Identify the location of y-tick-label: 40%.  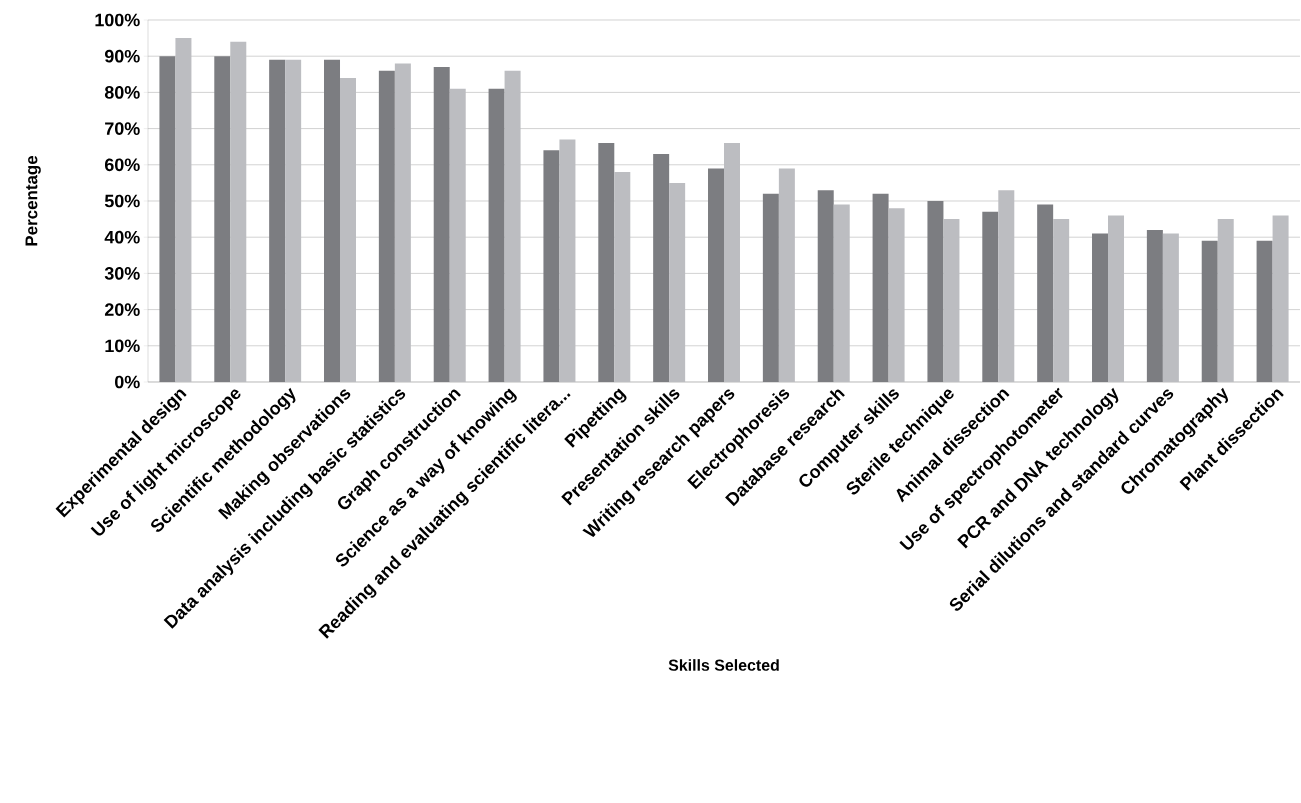
(122, 237).